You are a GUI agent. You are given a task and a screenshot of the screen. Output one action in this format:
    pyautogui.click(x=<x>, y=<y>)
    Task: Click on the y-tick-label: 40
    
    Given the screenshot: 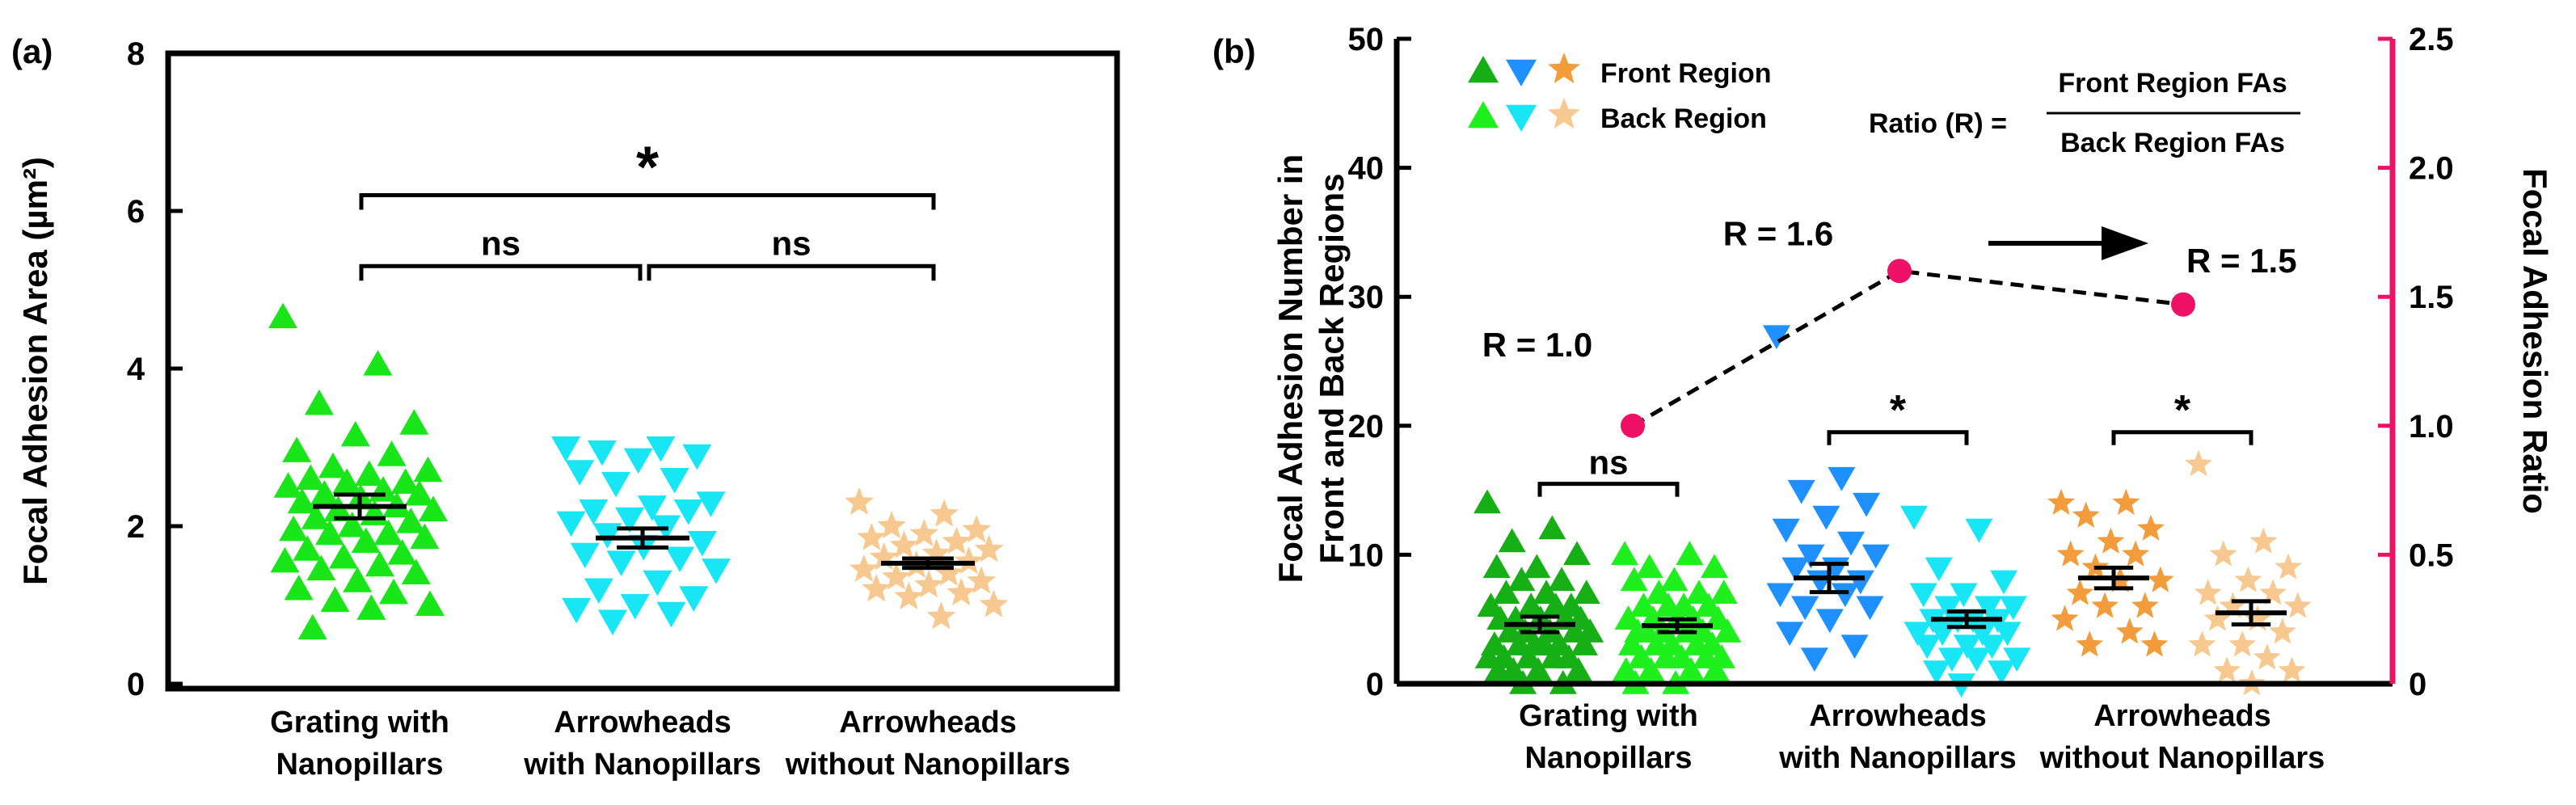 What is the action you would take?
    pyautogui.click(x=1367, y=169)
    